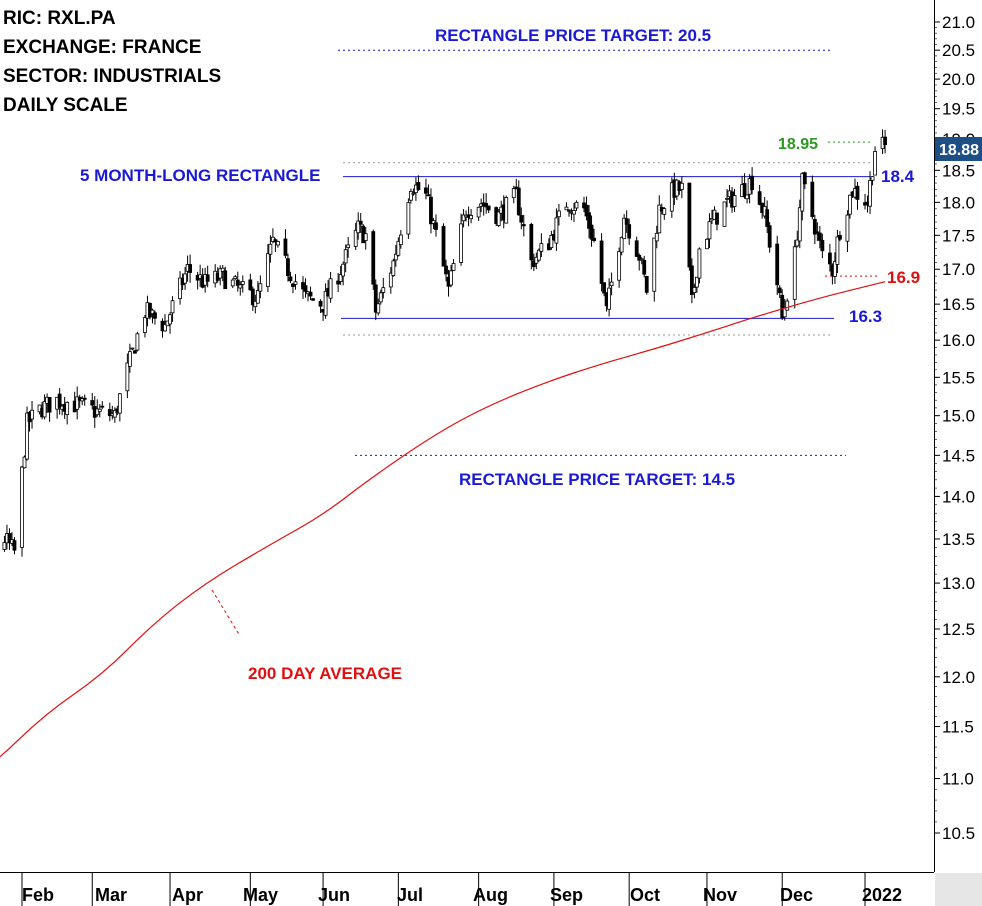  What do you see at coordinates (958, 304) in the screenshot?
I see `y-tick-label: 16.5` at bounding box center [958, 304].